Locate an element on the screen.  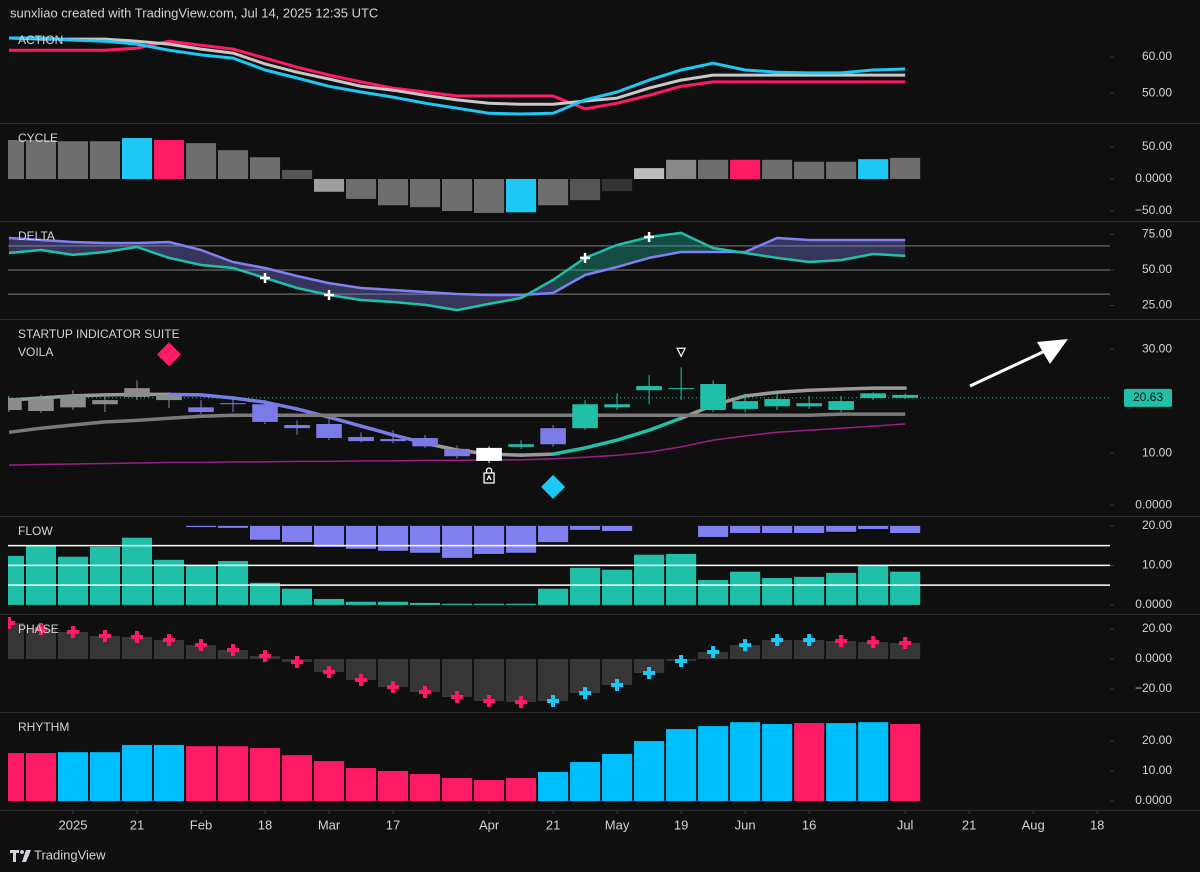
x-tick-label: Aug is located at coordinates (1033, 824).